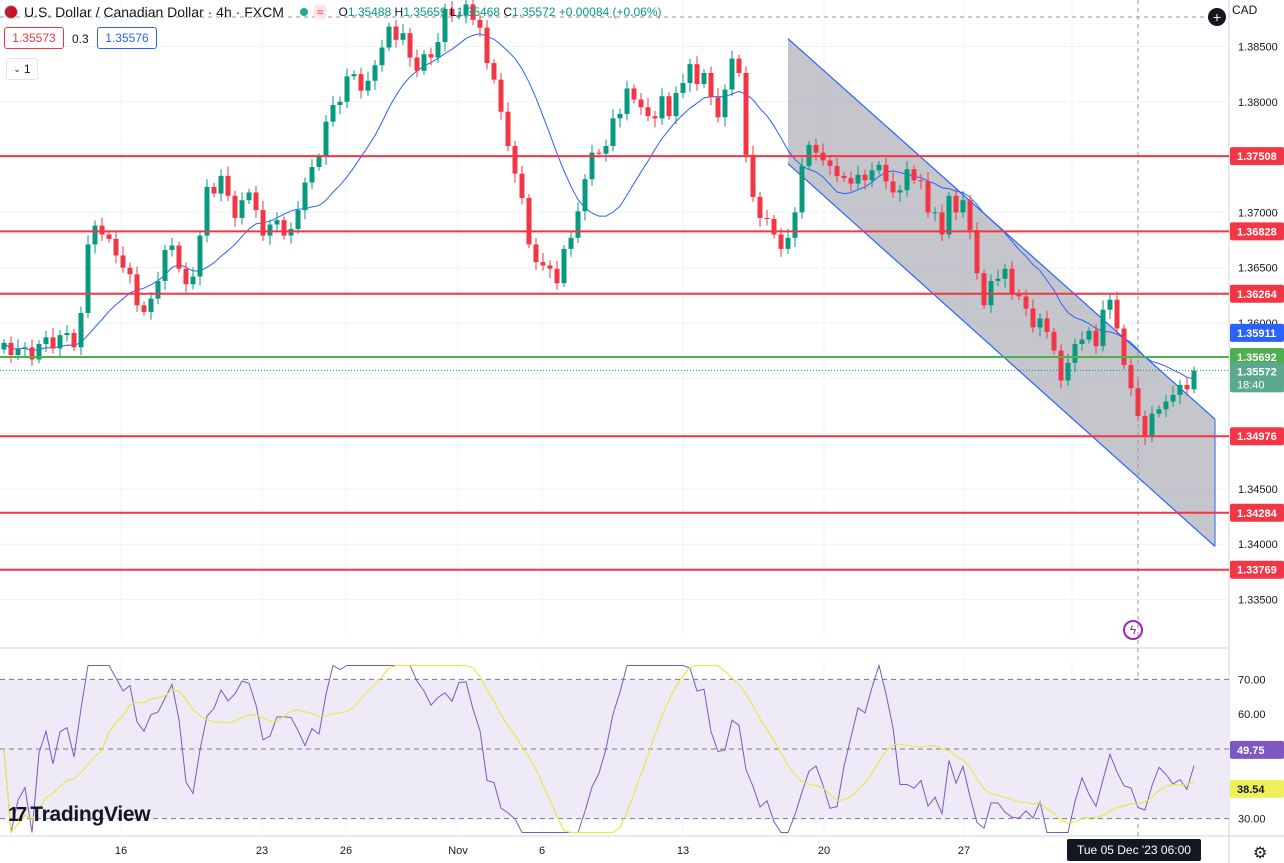 This screenshot has width=1284, height=863. I want to click on rsi-value-tag-bg, so click(1257, 749).